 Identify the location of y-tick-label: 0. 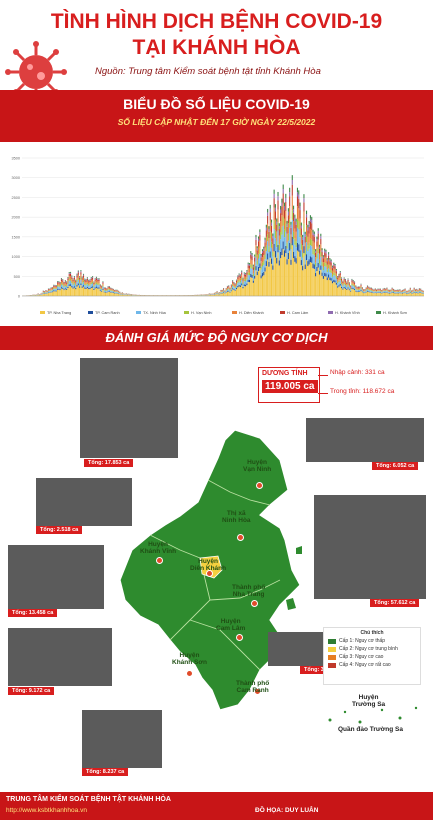
(19, 297).